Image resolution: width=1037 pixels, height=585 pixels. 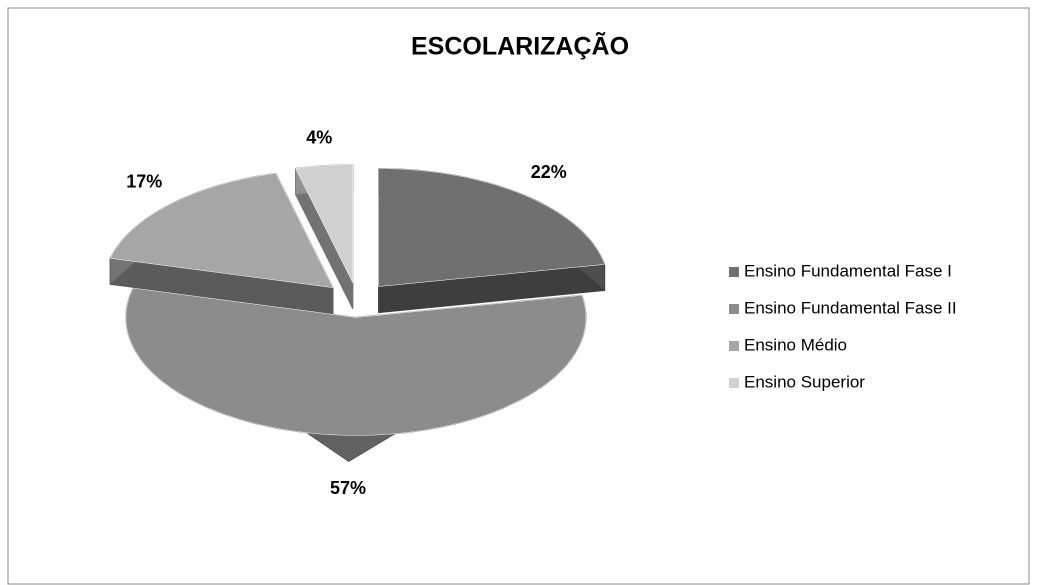 What do you see at coordinates (319, 138) in the screenshot?
I see `value-label: 4%` at bounding box center [319, 138].